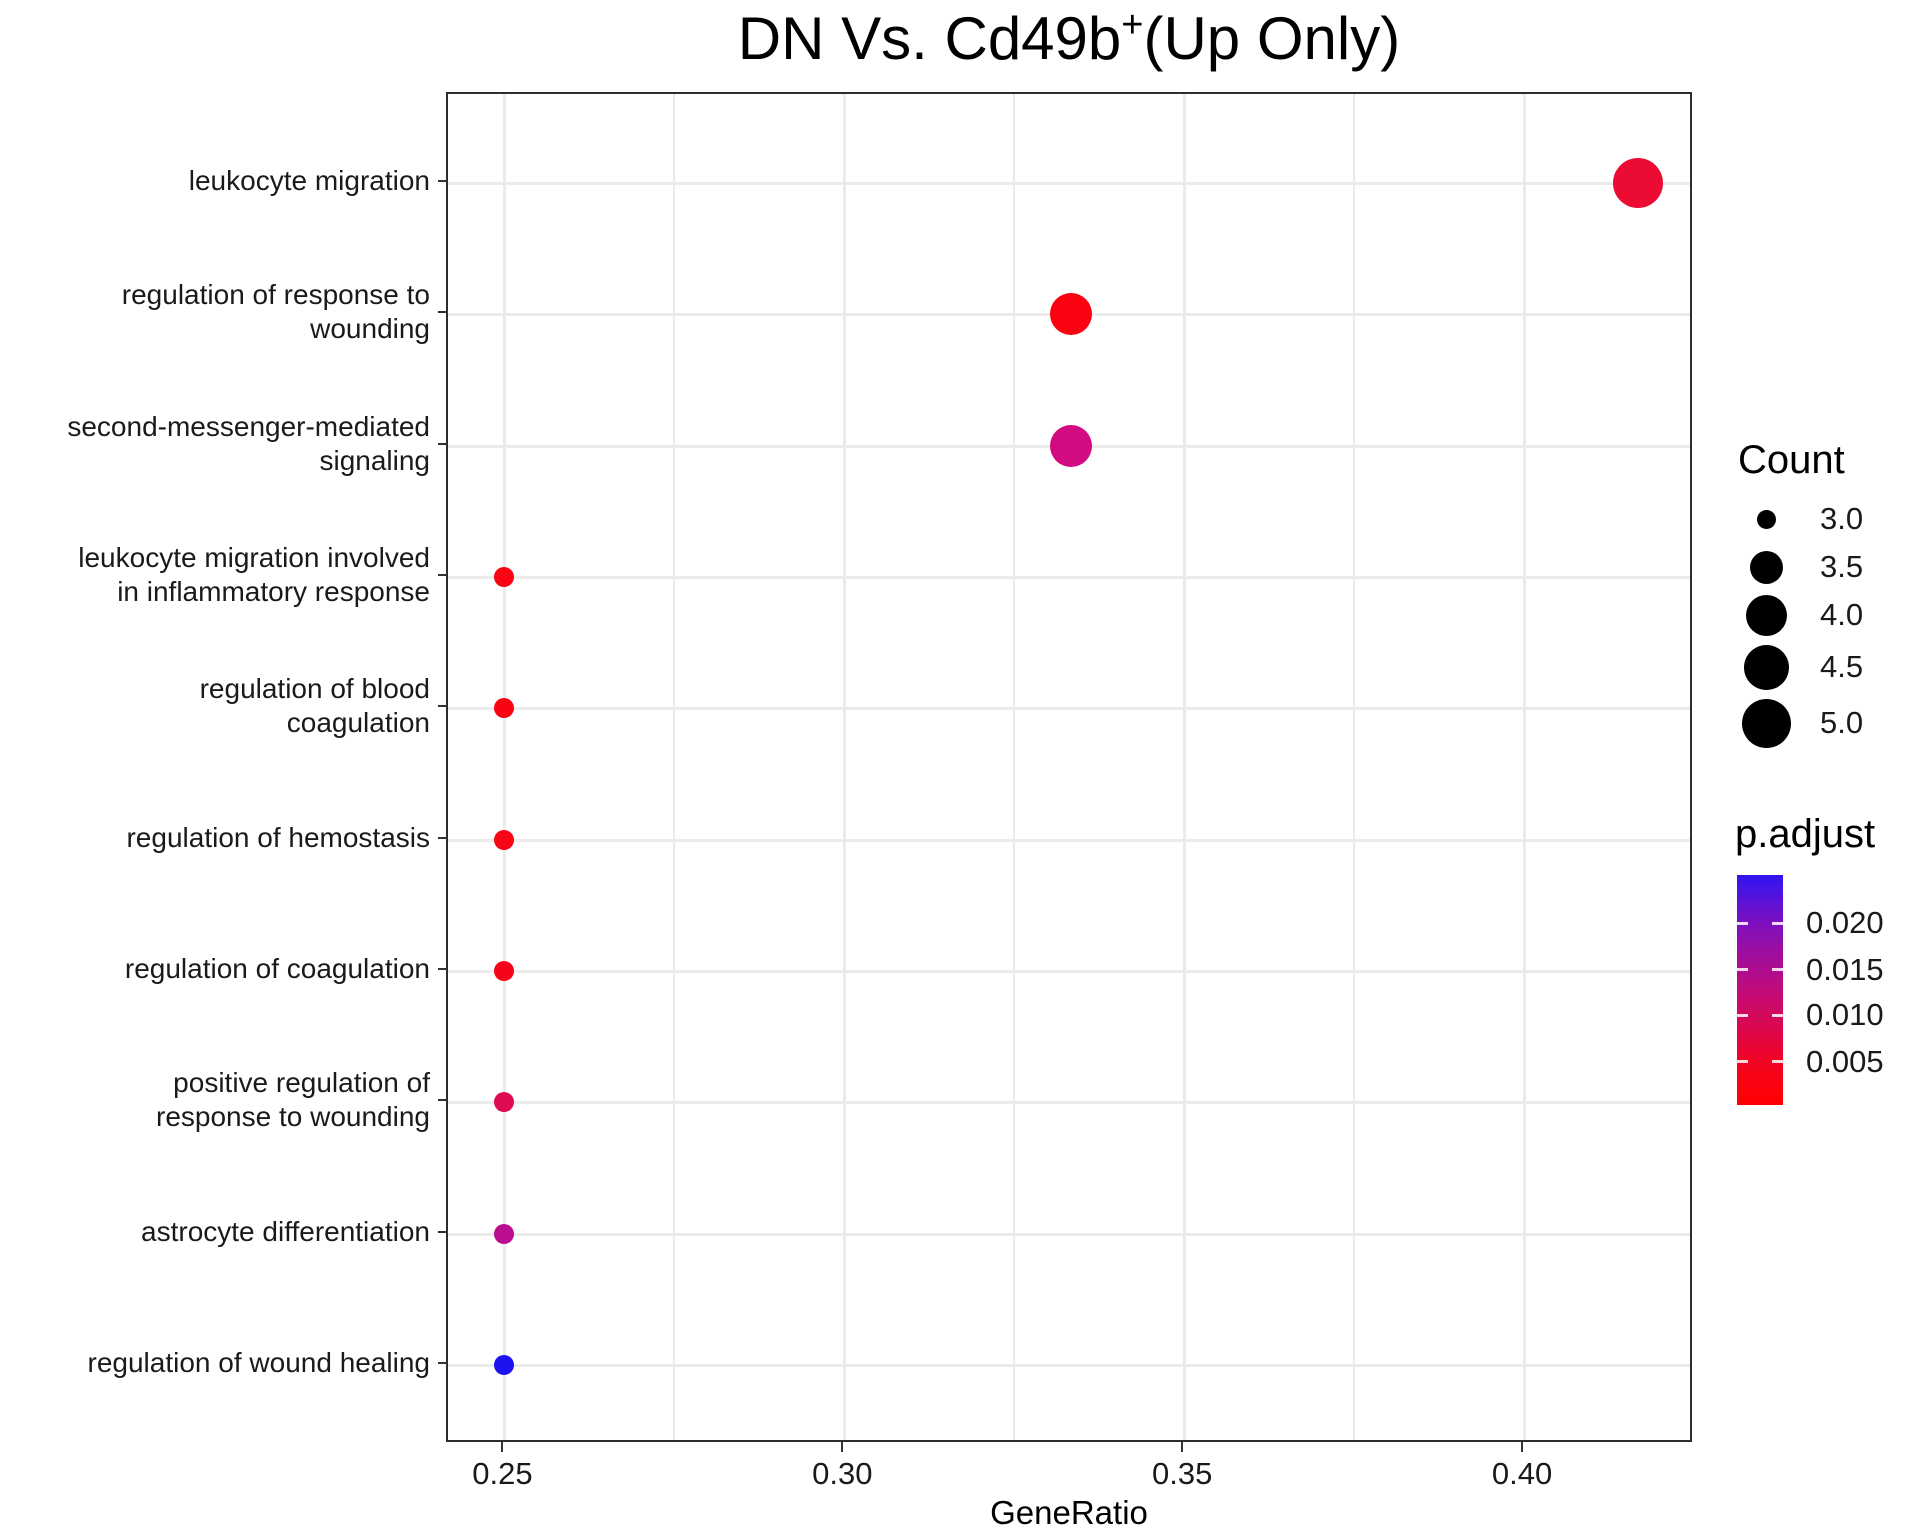 Image resolution: width=1920 pixels, height=1536 pixels. What do you see at coordinates (1272, 38) in the screenshot?
I see `plot-title-suffix: (Up Only)` at bounding box center [1272, 38].